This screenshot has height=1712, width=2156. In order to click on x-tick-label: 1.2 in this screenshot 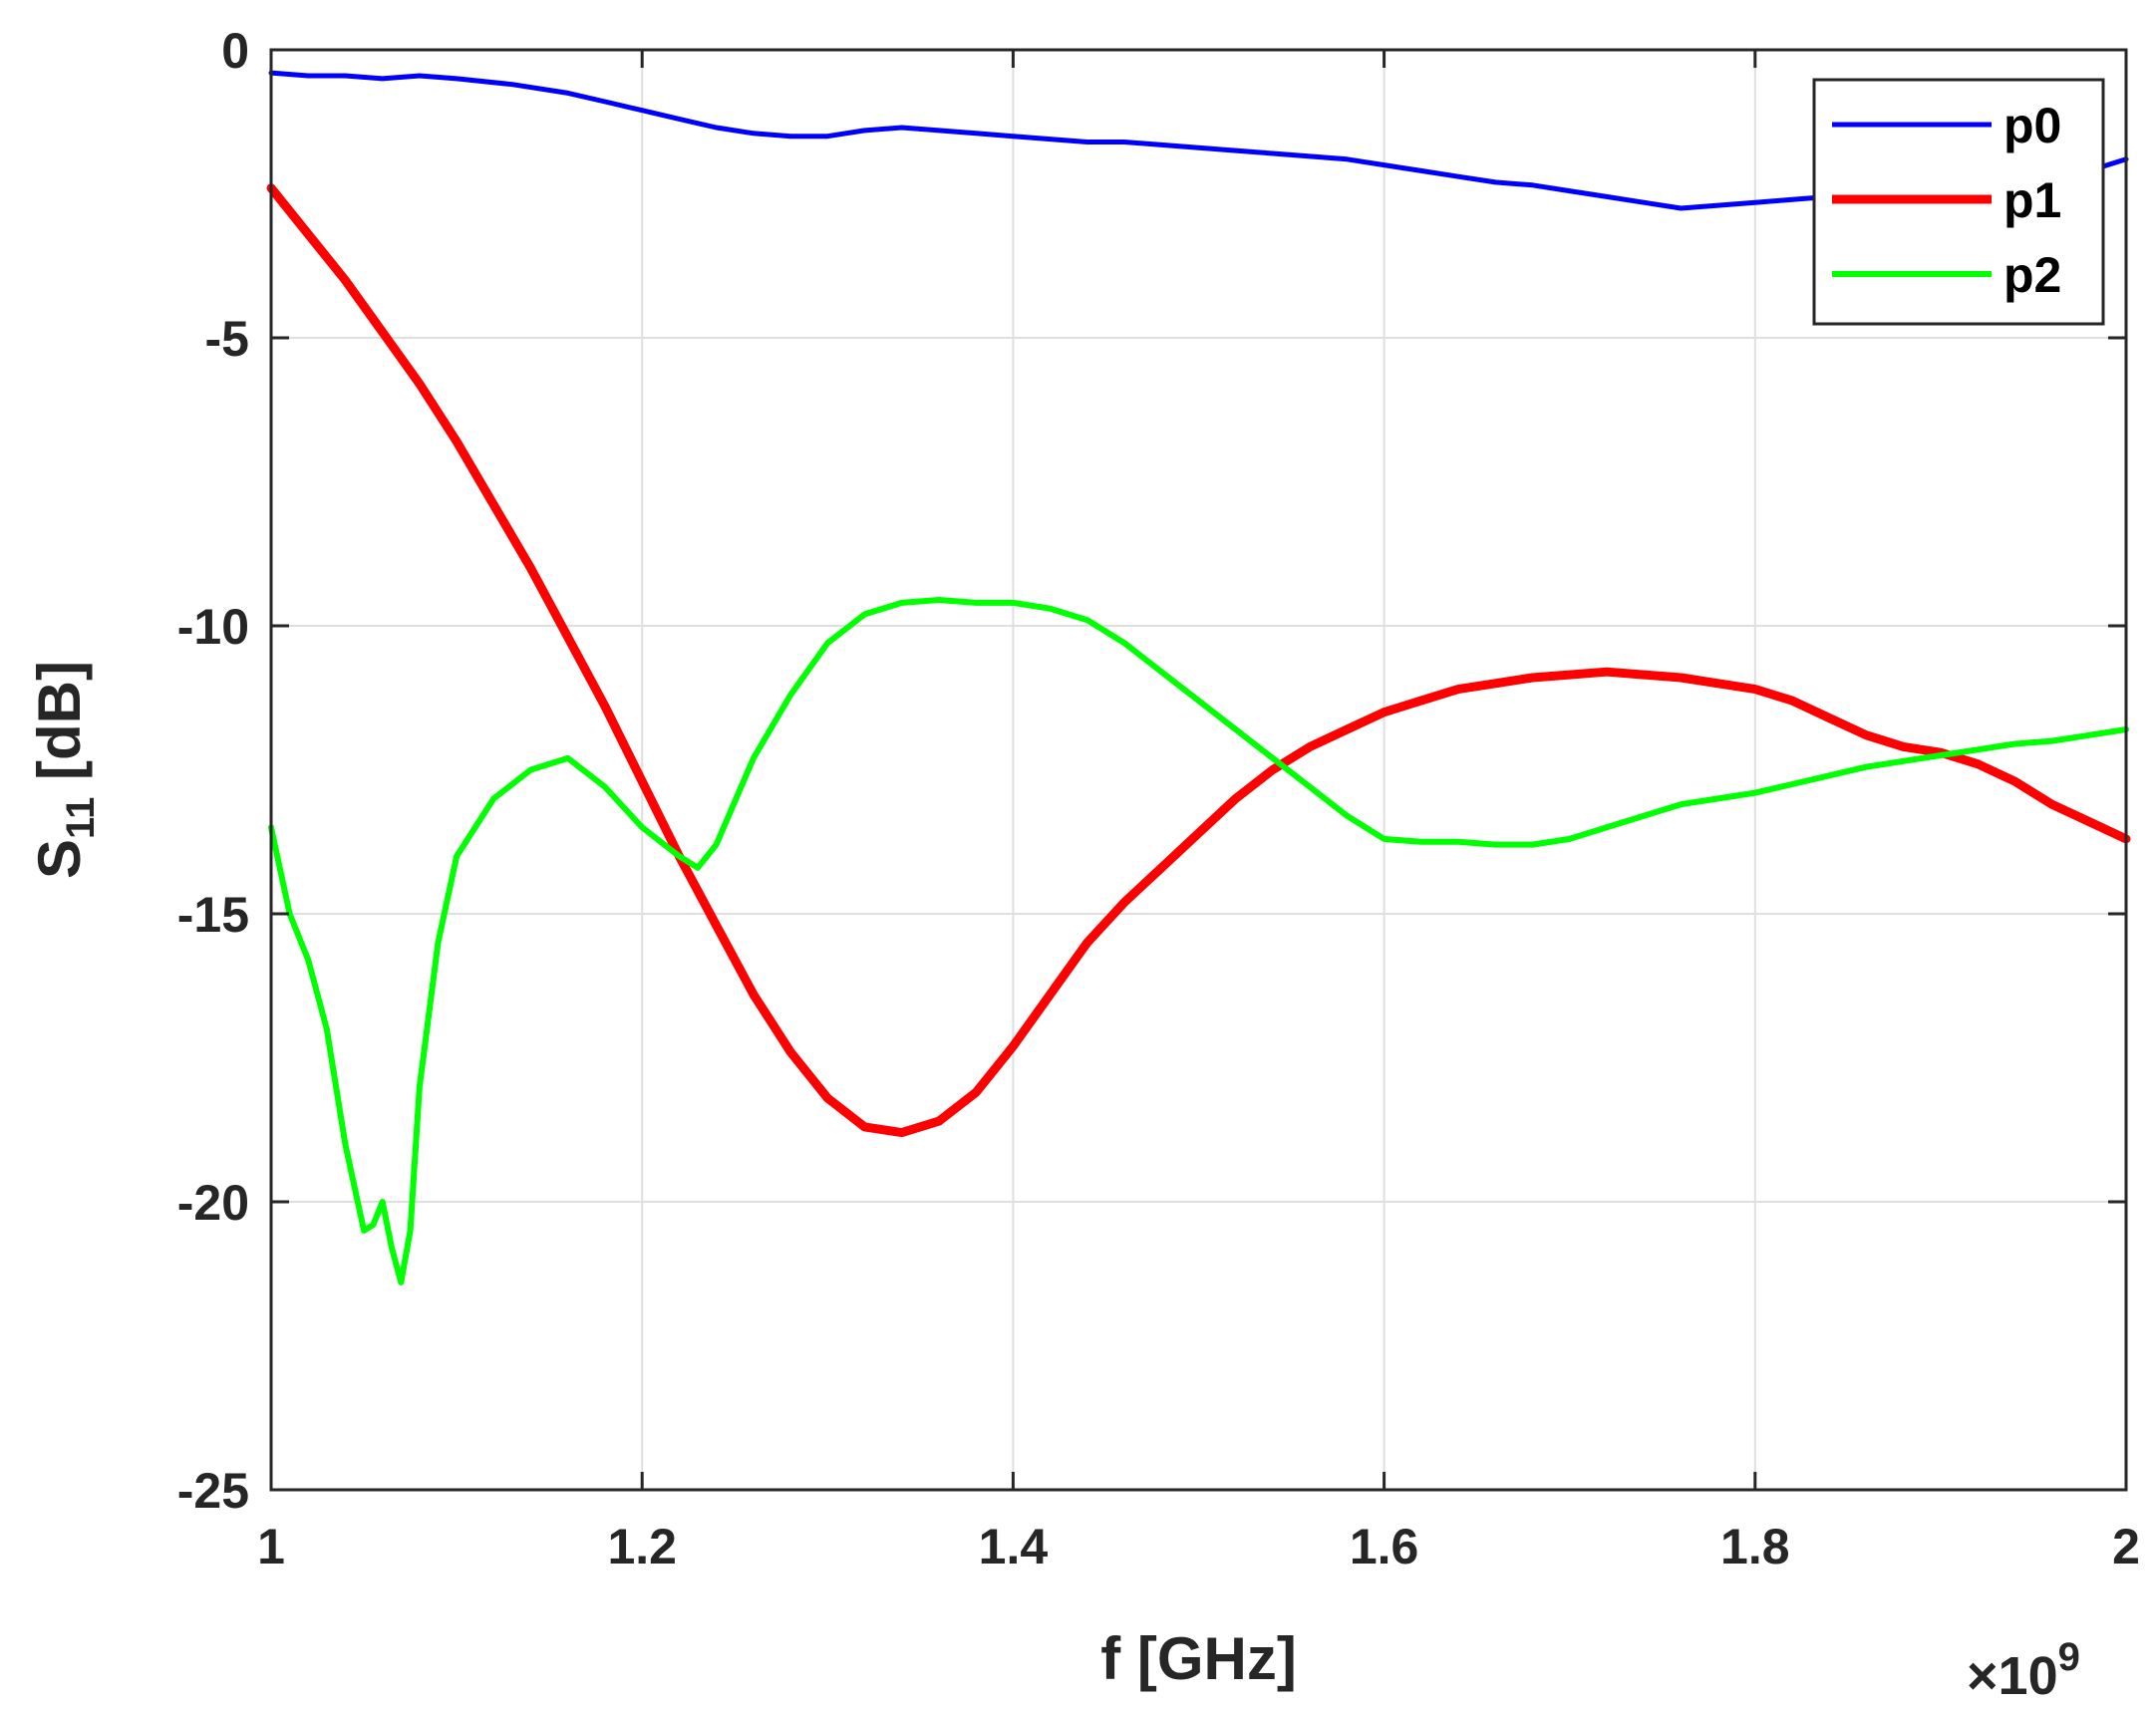, I will do `click(642, 1546)`.